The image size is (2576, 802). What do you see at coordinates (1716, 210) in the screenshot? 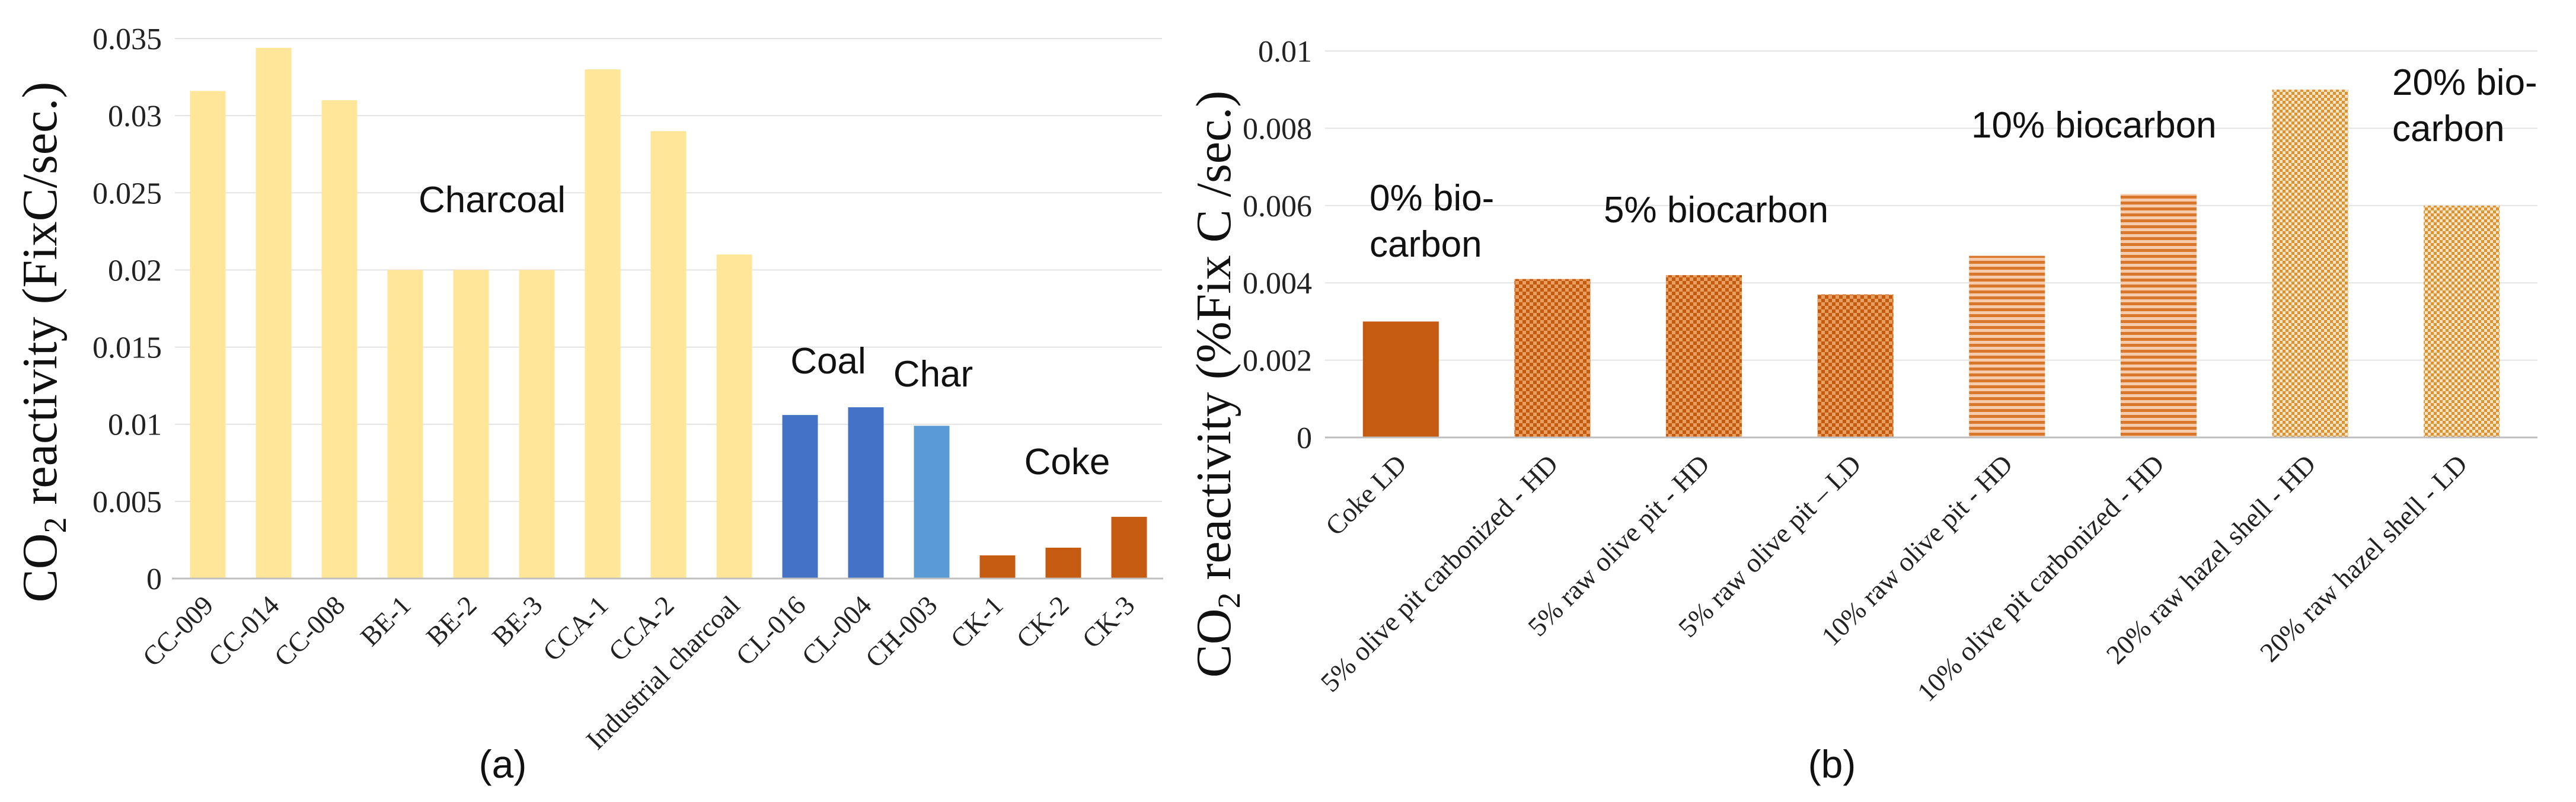
I see `panel-b-annotation-5pct: 5% biocarbon` at bounding box center [1716, 210].